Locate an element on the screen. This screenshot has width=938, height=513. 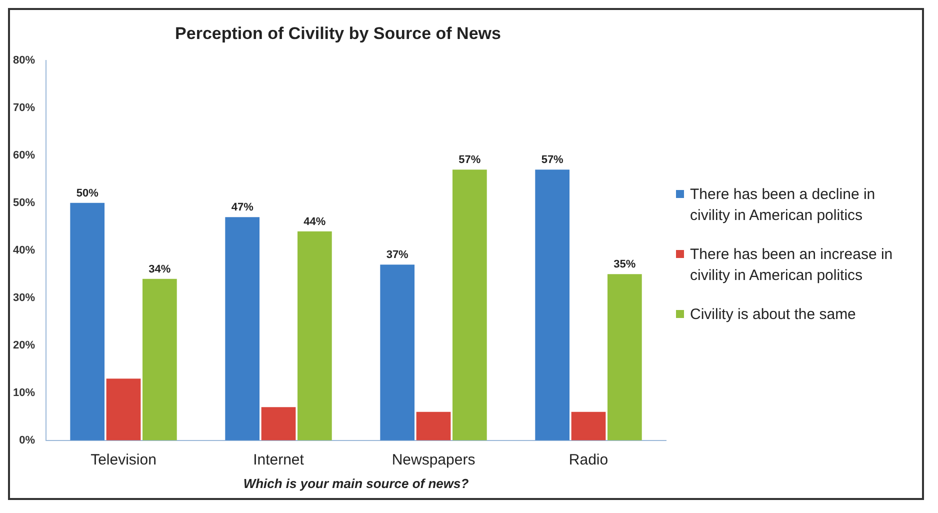
x-axis-title: Which is your main source of news? is located at coordinates (356, 483).